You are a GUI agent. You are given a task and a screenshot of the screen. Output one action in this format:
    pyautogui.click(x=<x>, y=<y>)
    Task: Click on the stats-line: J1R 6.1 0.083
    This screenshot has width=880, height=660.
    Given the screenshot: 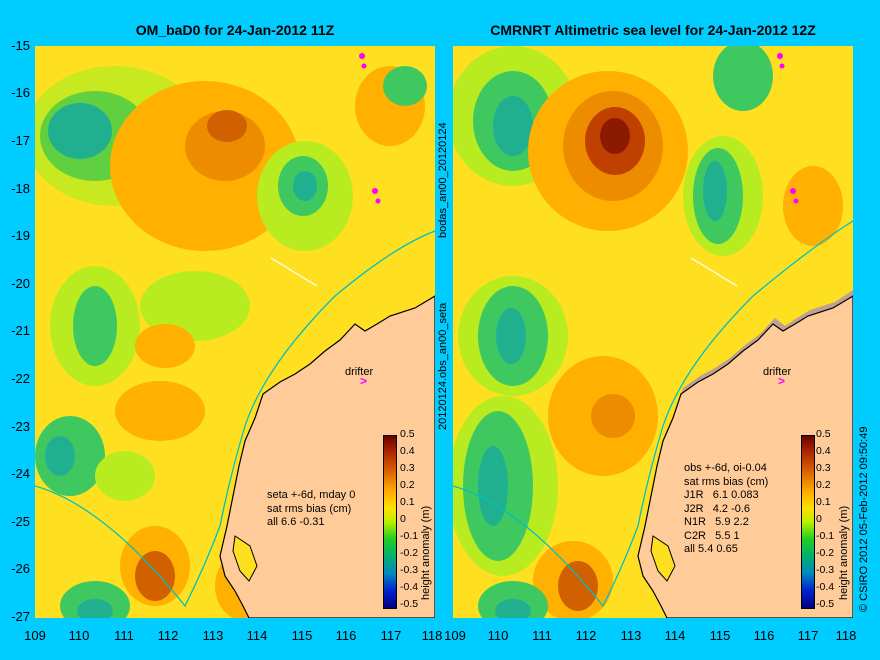 What is the action you would take?
    pyautogui.click(x=721, y=495)
    